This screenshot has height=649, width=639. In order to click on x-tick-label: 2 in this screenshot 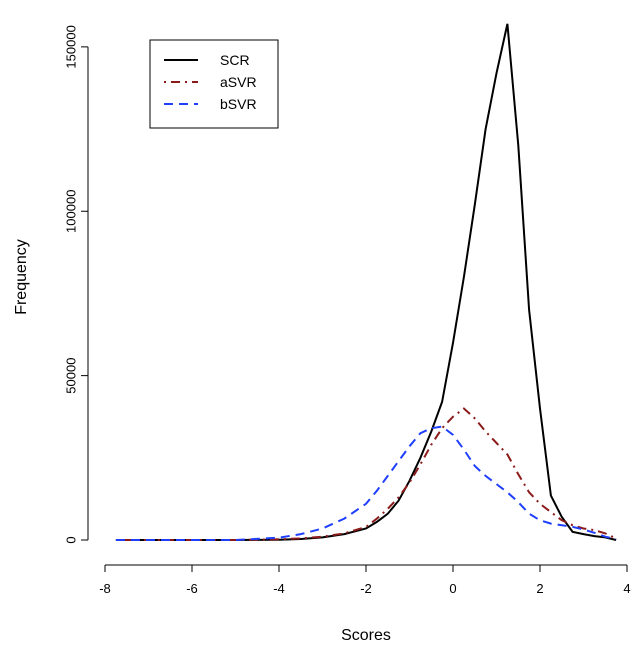, I will do `click(539, 588)`.